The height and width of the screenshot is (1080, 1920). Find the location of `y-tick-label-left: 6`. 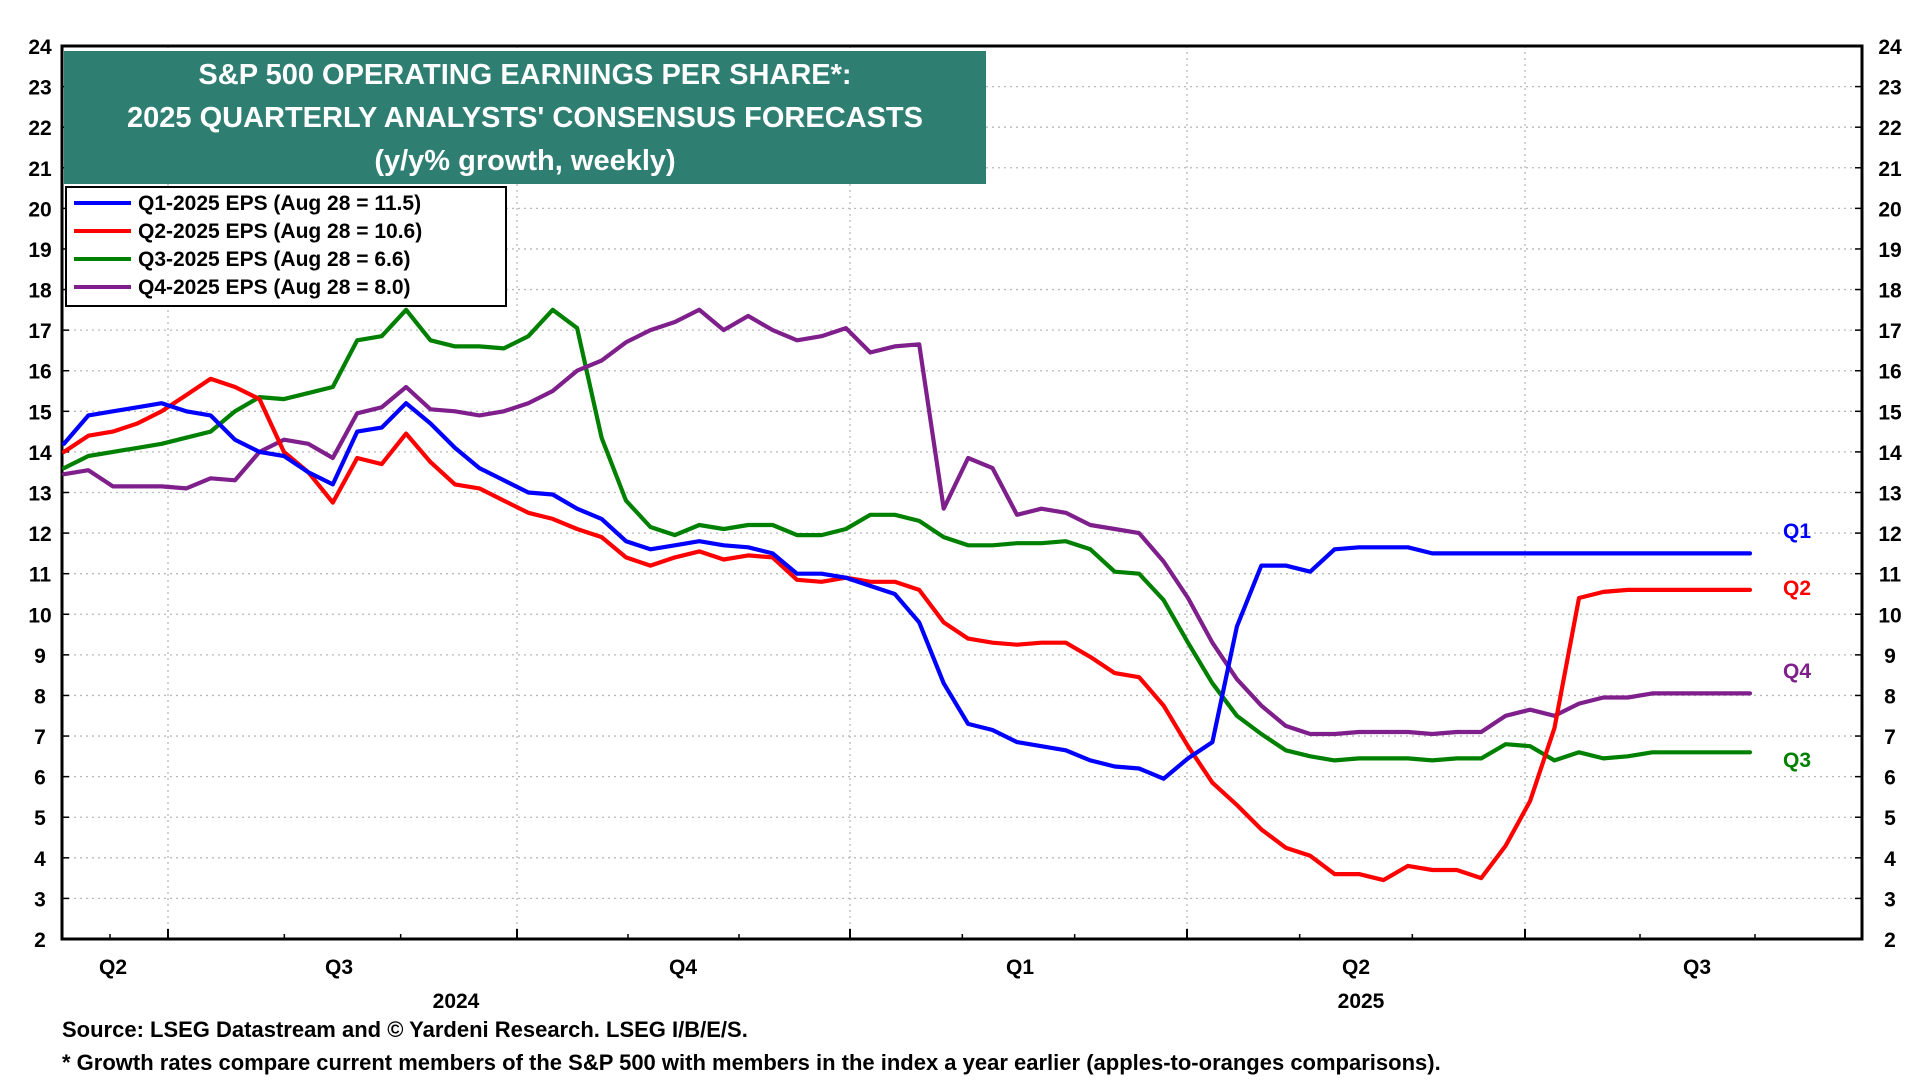

y-tick-label-left: 6 is located at coordinates (40, 778).